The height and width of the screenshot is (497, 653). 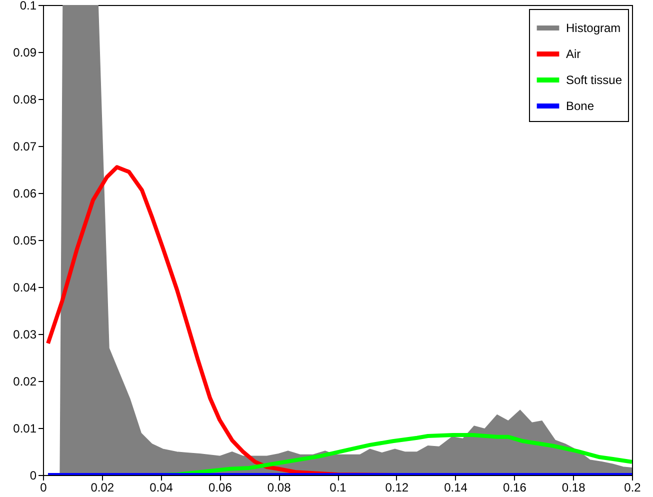 I want to click on y-tick-label: 0.03, so click(x=25, y=335).